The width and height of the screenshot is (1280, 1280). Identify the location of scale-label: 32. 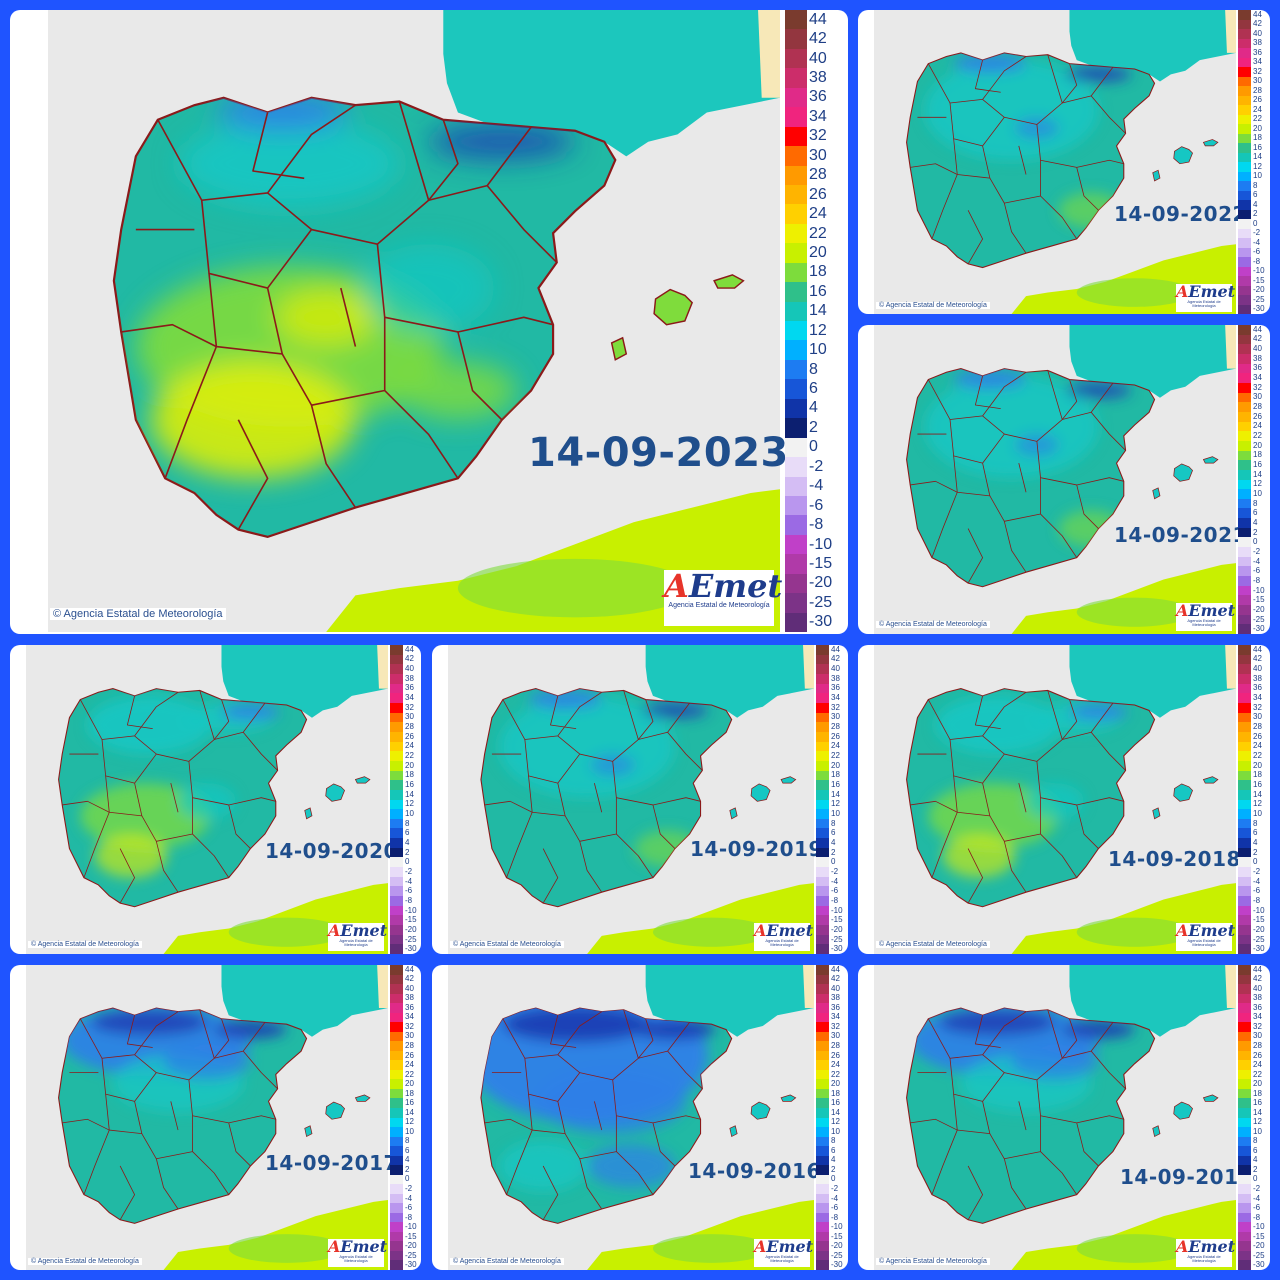
(1257, 387).